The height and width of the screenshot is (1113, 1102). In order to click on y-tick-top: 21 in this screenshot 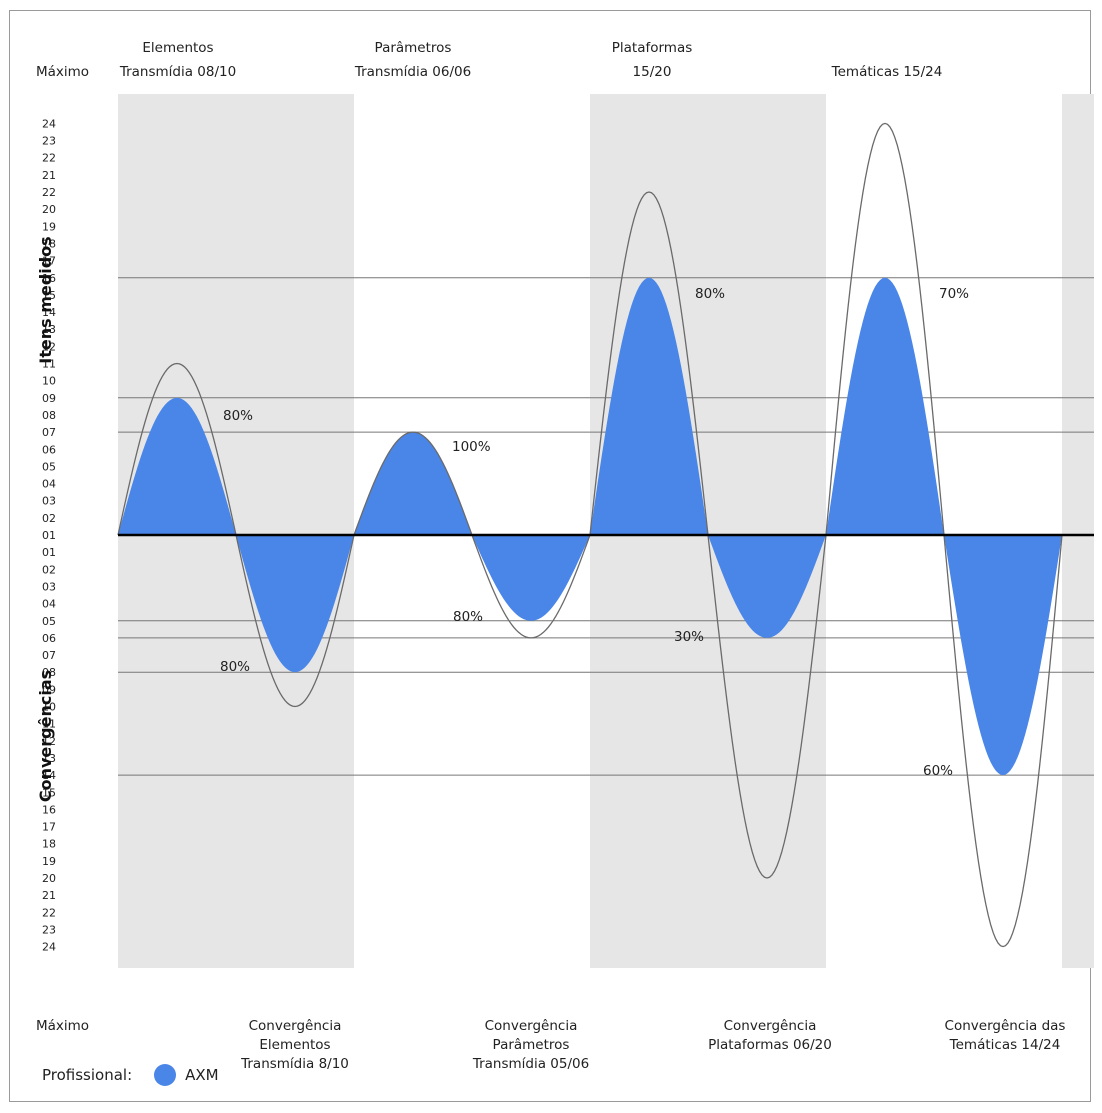, I will do `click(49, 175)`.